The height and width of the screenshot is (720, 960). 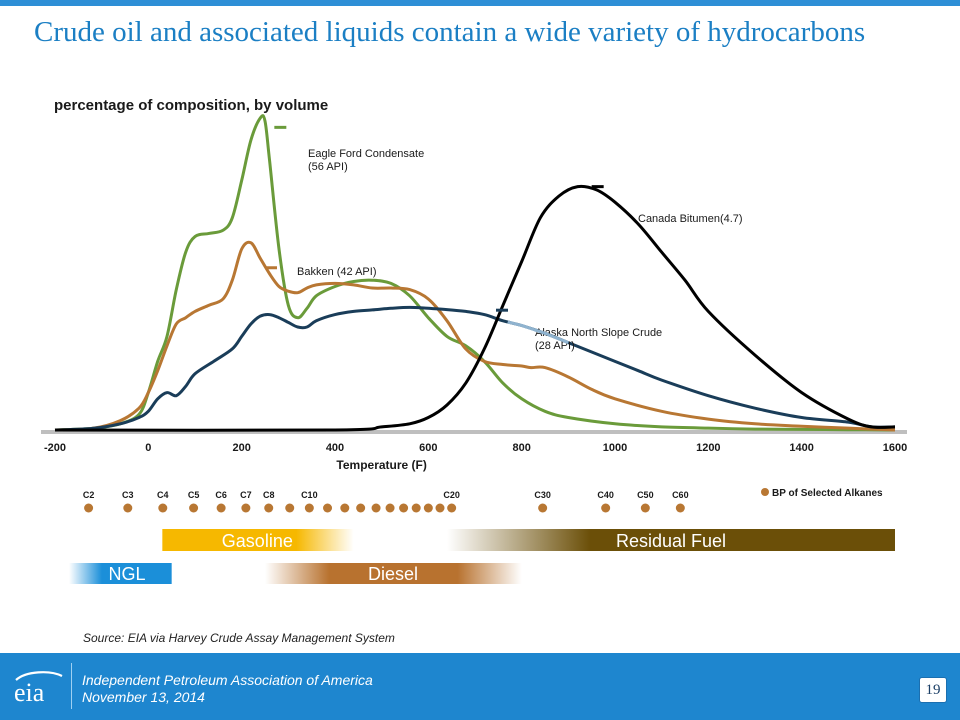 I want to click on x-tick-label: 1600, so click(x=895, y=448).